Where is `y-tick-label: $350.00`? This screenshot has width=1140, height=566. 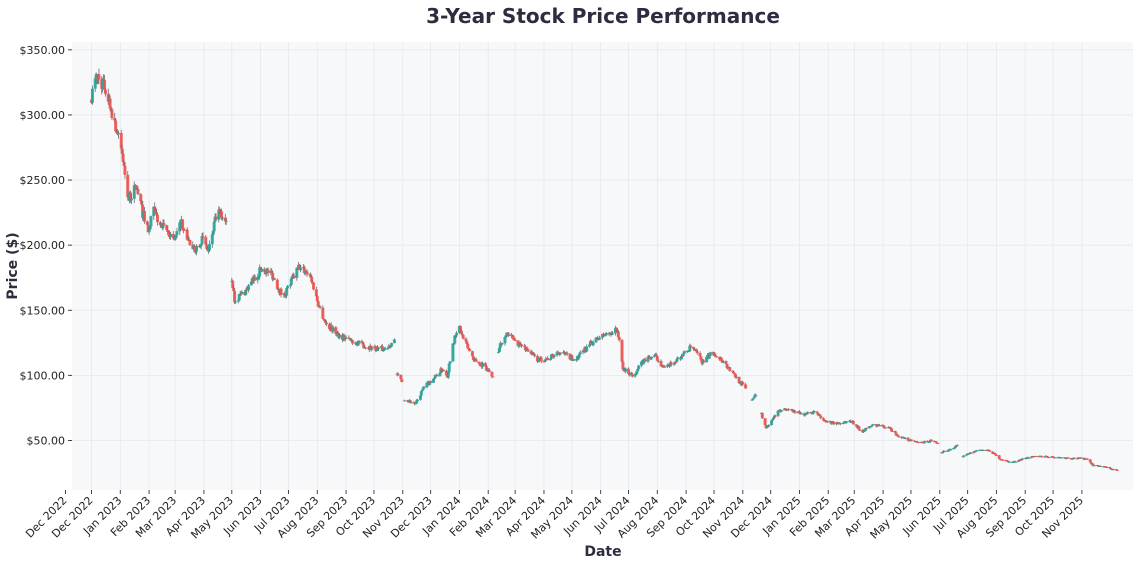 y-tick-label: $350.00 is located at coordinates (43, 50).